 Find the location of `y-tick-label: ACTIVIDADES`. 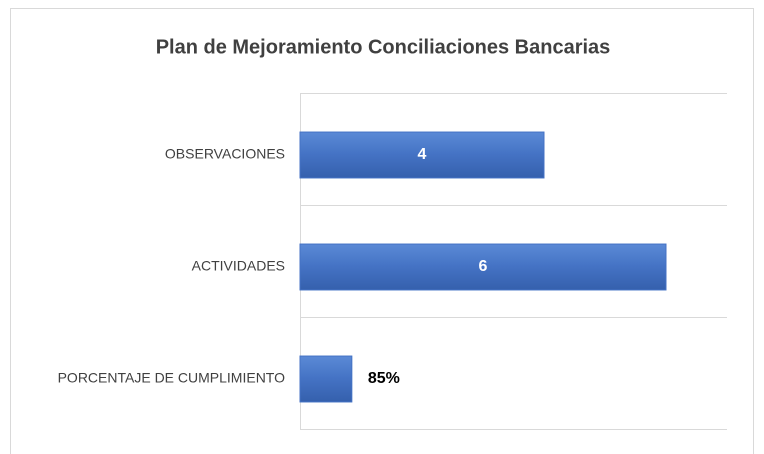

y-tick-label: ACTIVIDADES is located at coordinates (238, 266).